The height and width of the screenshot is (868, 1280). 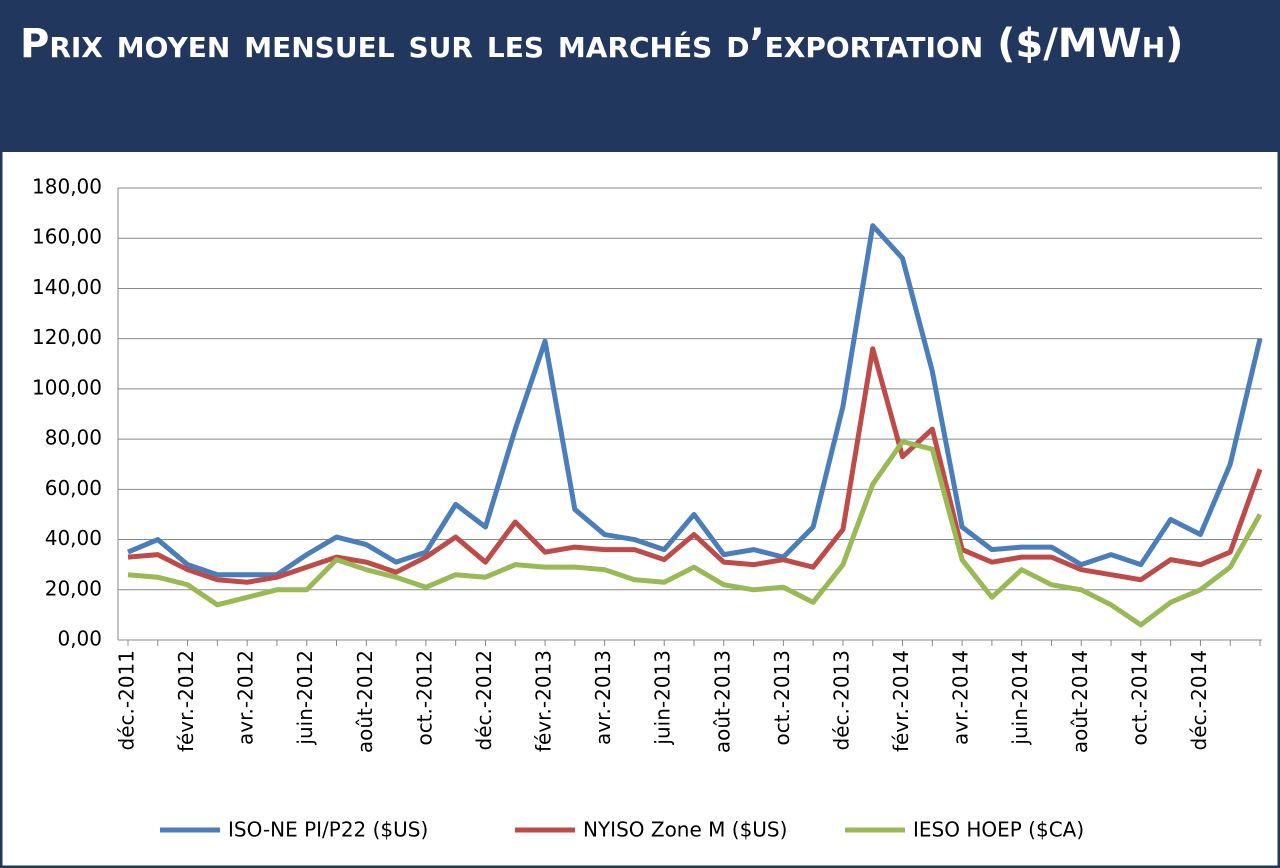 I want to click on x-tick-label: déc.-2014, so click(x=1199, y=700).